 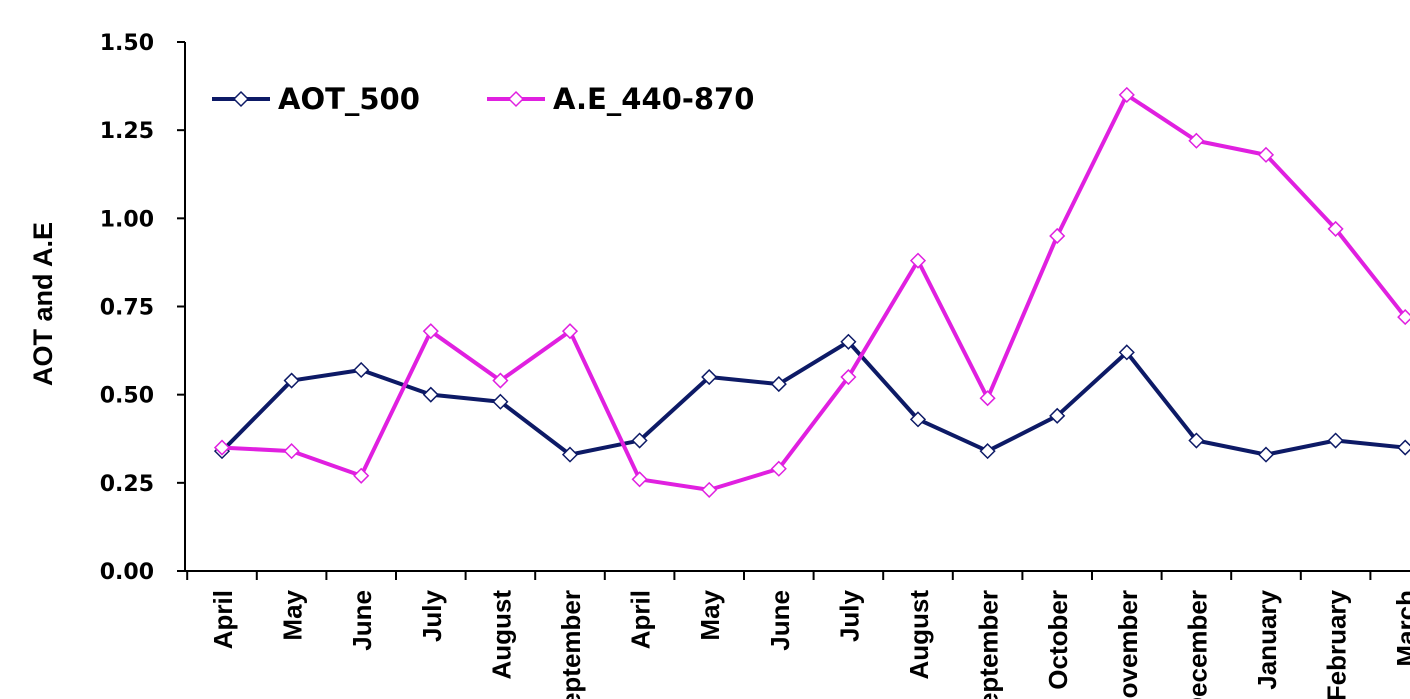 I want to click on y-tick-label: 1.50, so click(x=127, y=43).